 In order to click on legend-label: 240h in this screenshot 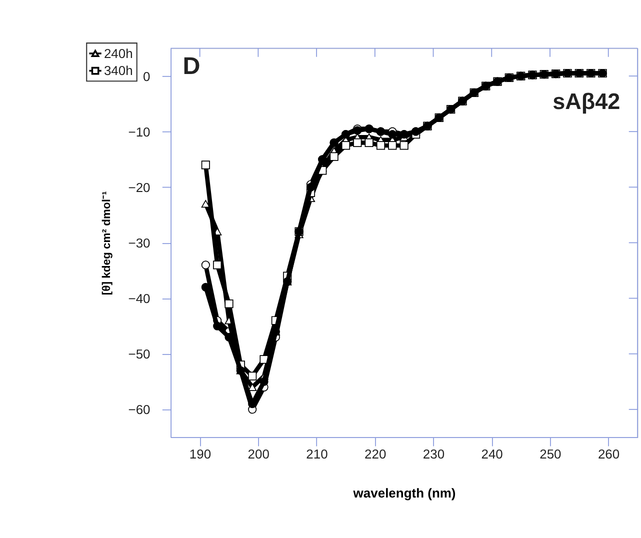, I will do `click(118, 53)`.